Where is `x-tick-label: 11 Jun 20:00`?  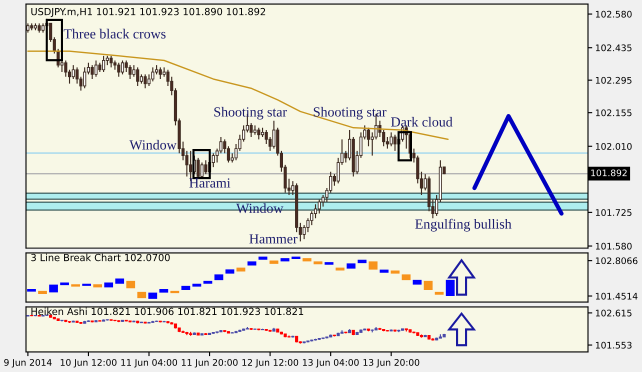
x-tick-label: 11 Jun 20:00 is located at coordinates (210, 363).